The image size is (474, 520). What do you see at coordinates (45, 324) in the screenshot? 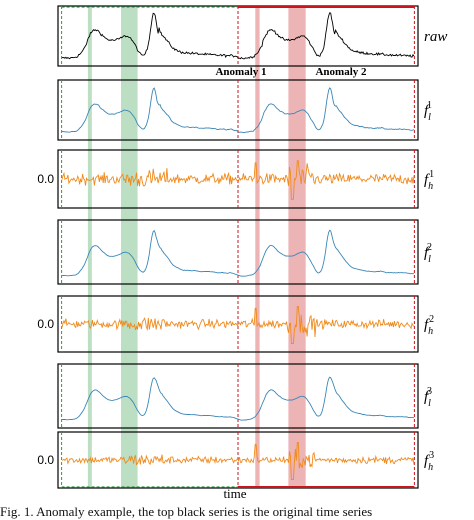
I see `zero-label-fh2: 0.0` at bounding box center [45, 324].